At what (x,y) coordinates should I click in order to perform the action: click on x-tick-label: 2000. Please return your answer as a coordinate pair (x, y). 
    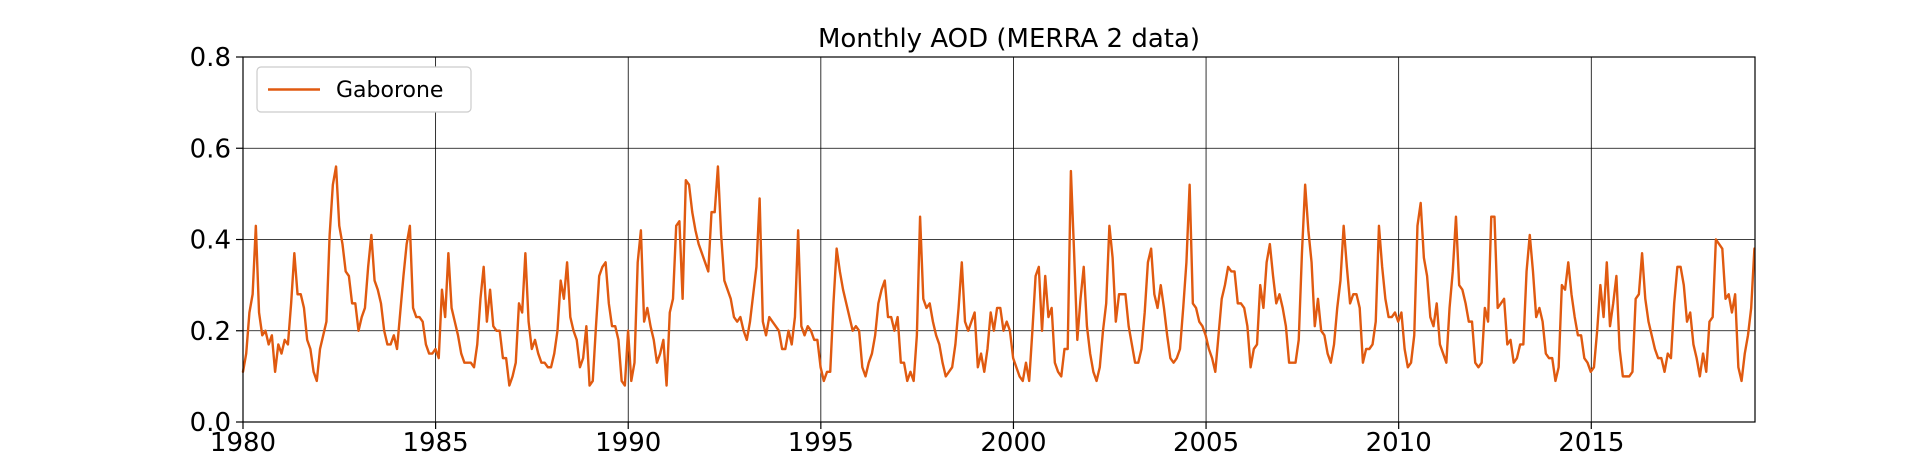
    Looking at the image, I should click on (1013, 443).